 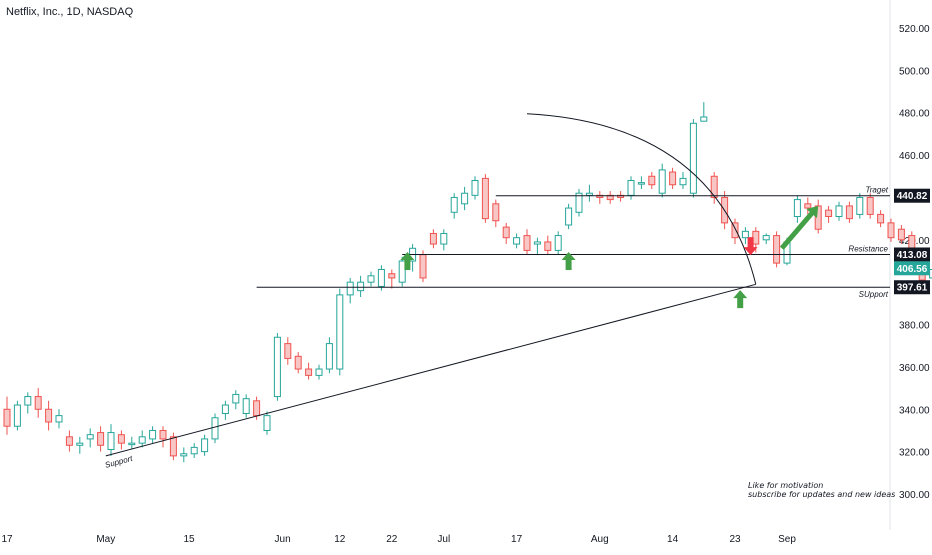 I want to click on x-tick-label: 23, so click(x=735, y=539).